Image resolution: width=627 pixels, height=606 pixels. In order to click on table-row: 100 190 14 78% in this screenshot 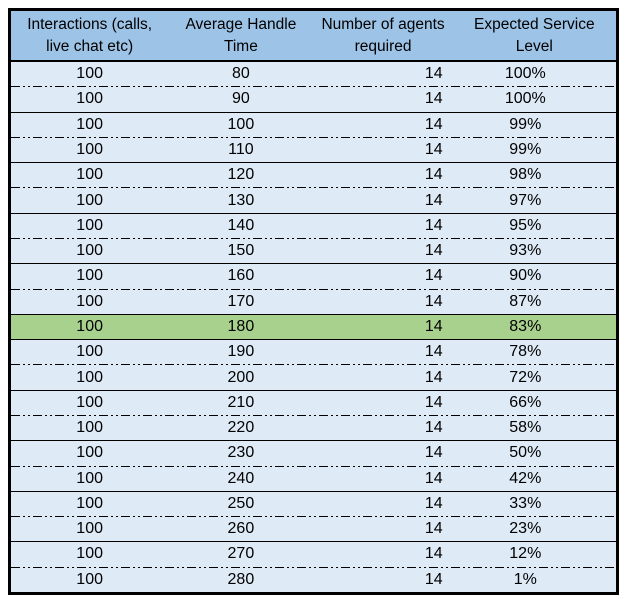, I will do `click(313, 352)`.